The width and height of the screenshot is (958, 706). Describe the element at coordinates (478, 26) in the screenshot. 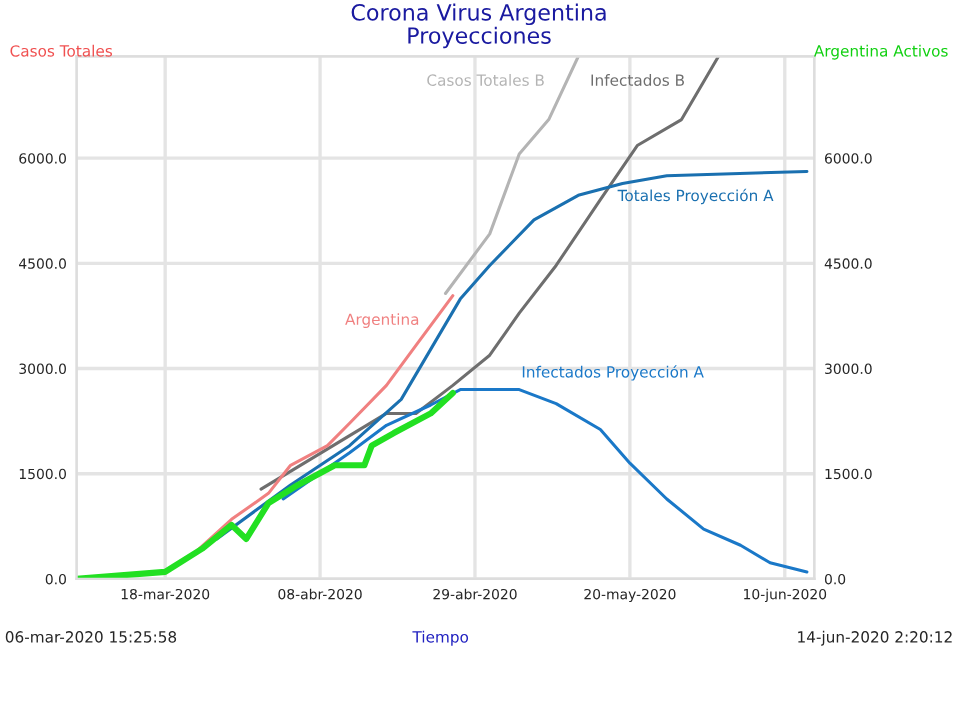

I see `chart-title: Corona Virus Argentina Proyecciones` at that location.